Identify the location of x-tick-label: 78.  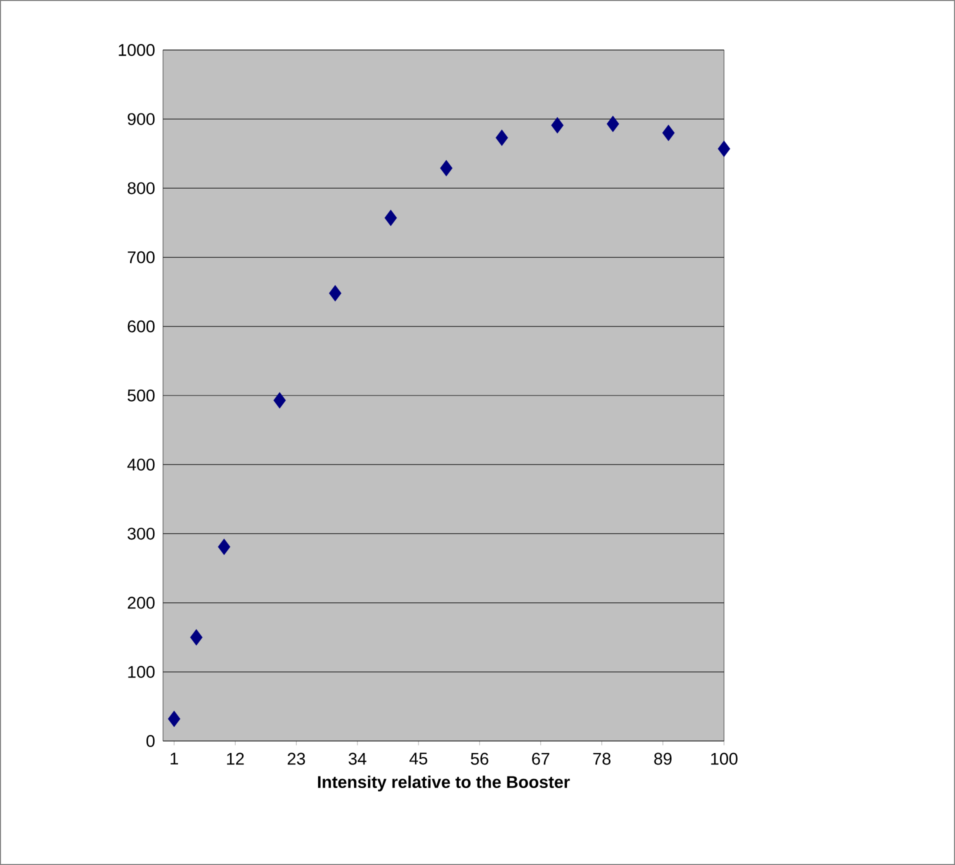
(601, 758).